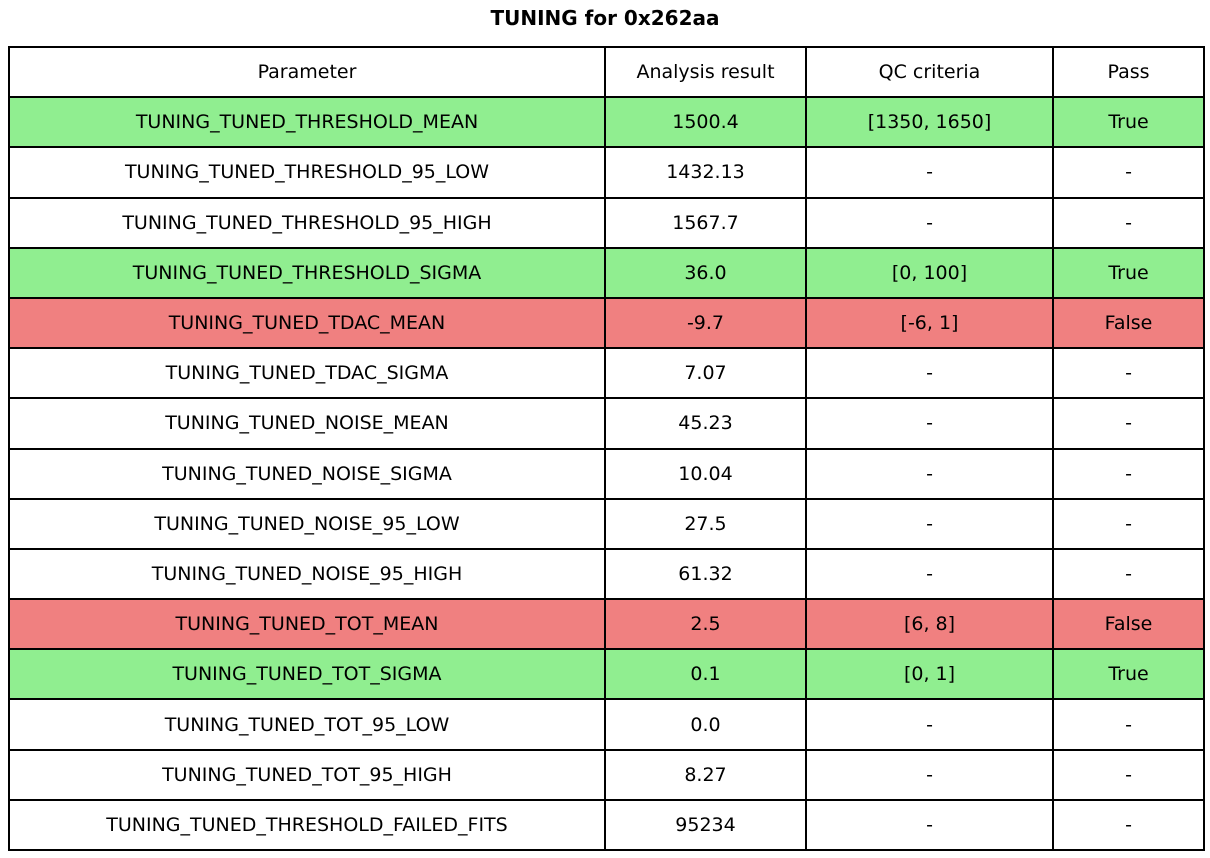 The image size is (1210, 858). What do you see at coordinates (929, 72) in the screenshot?
I see `column-header-qc-criteria: QC criteria` at bounding box center [929, 72].